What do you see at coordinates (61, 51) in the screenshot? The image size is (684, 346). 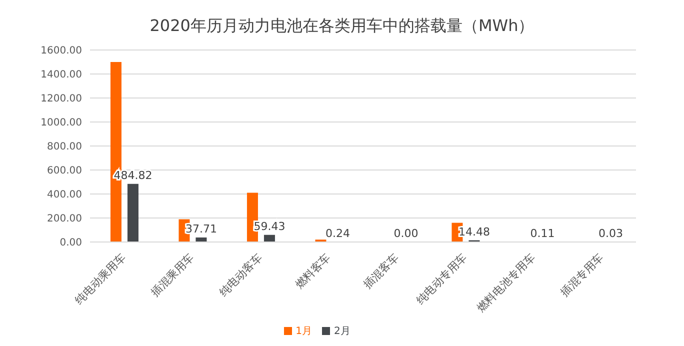 I see `y-tick-label: 1600.00` at bounding box center [61, 51].